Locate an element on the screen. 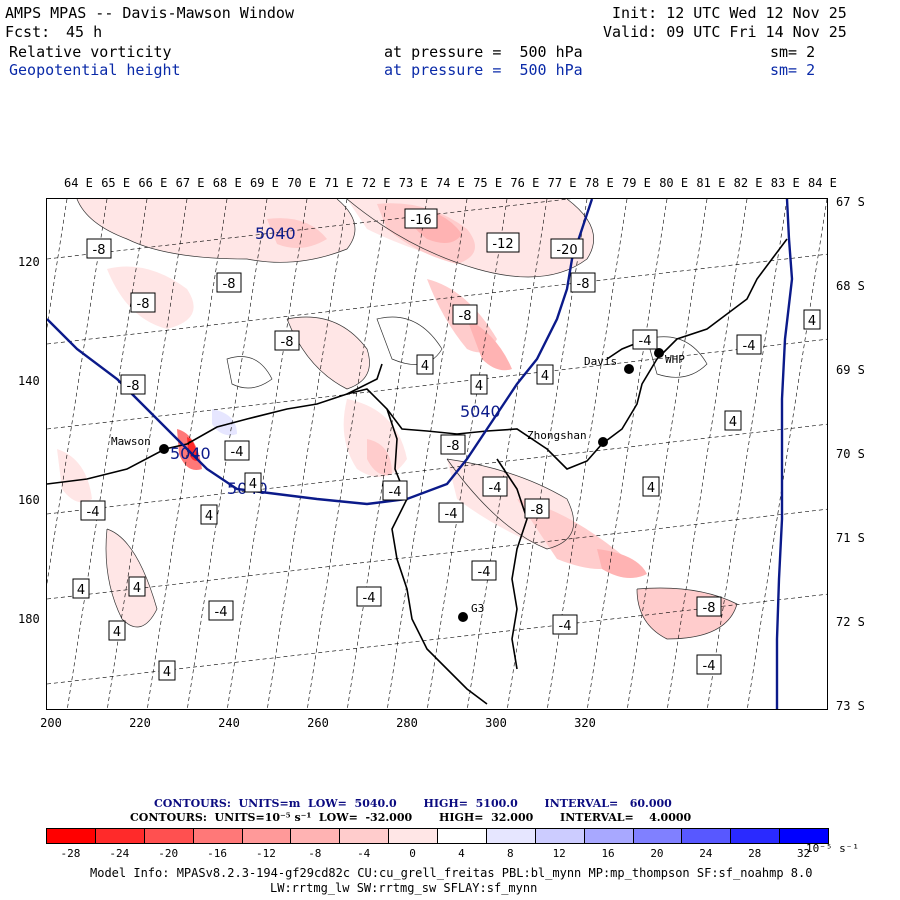 The image size is (900, 900). latitude-label: 72 S is located at coordinates (850, 622).